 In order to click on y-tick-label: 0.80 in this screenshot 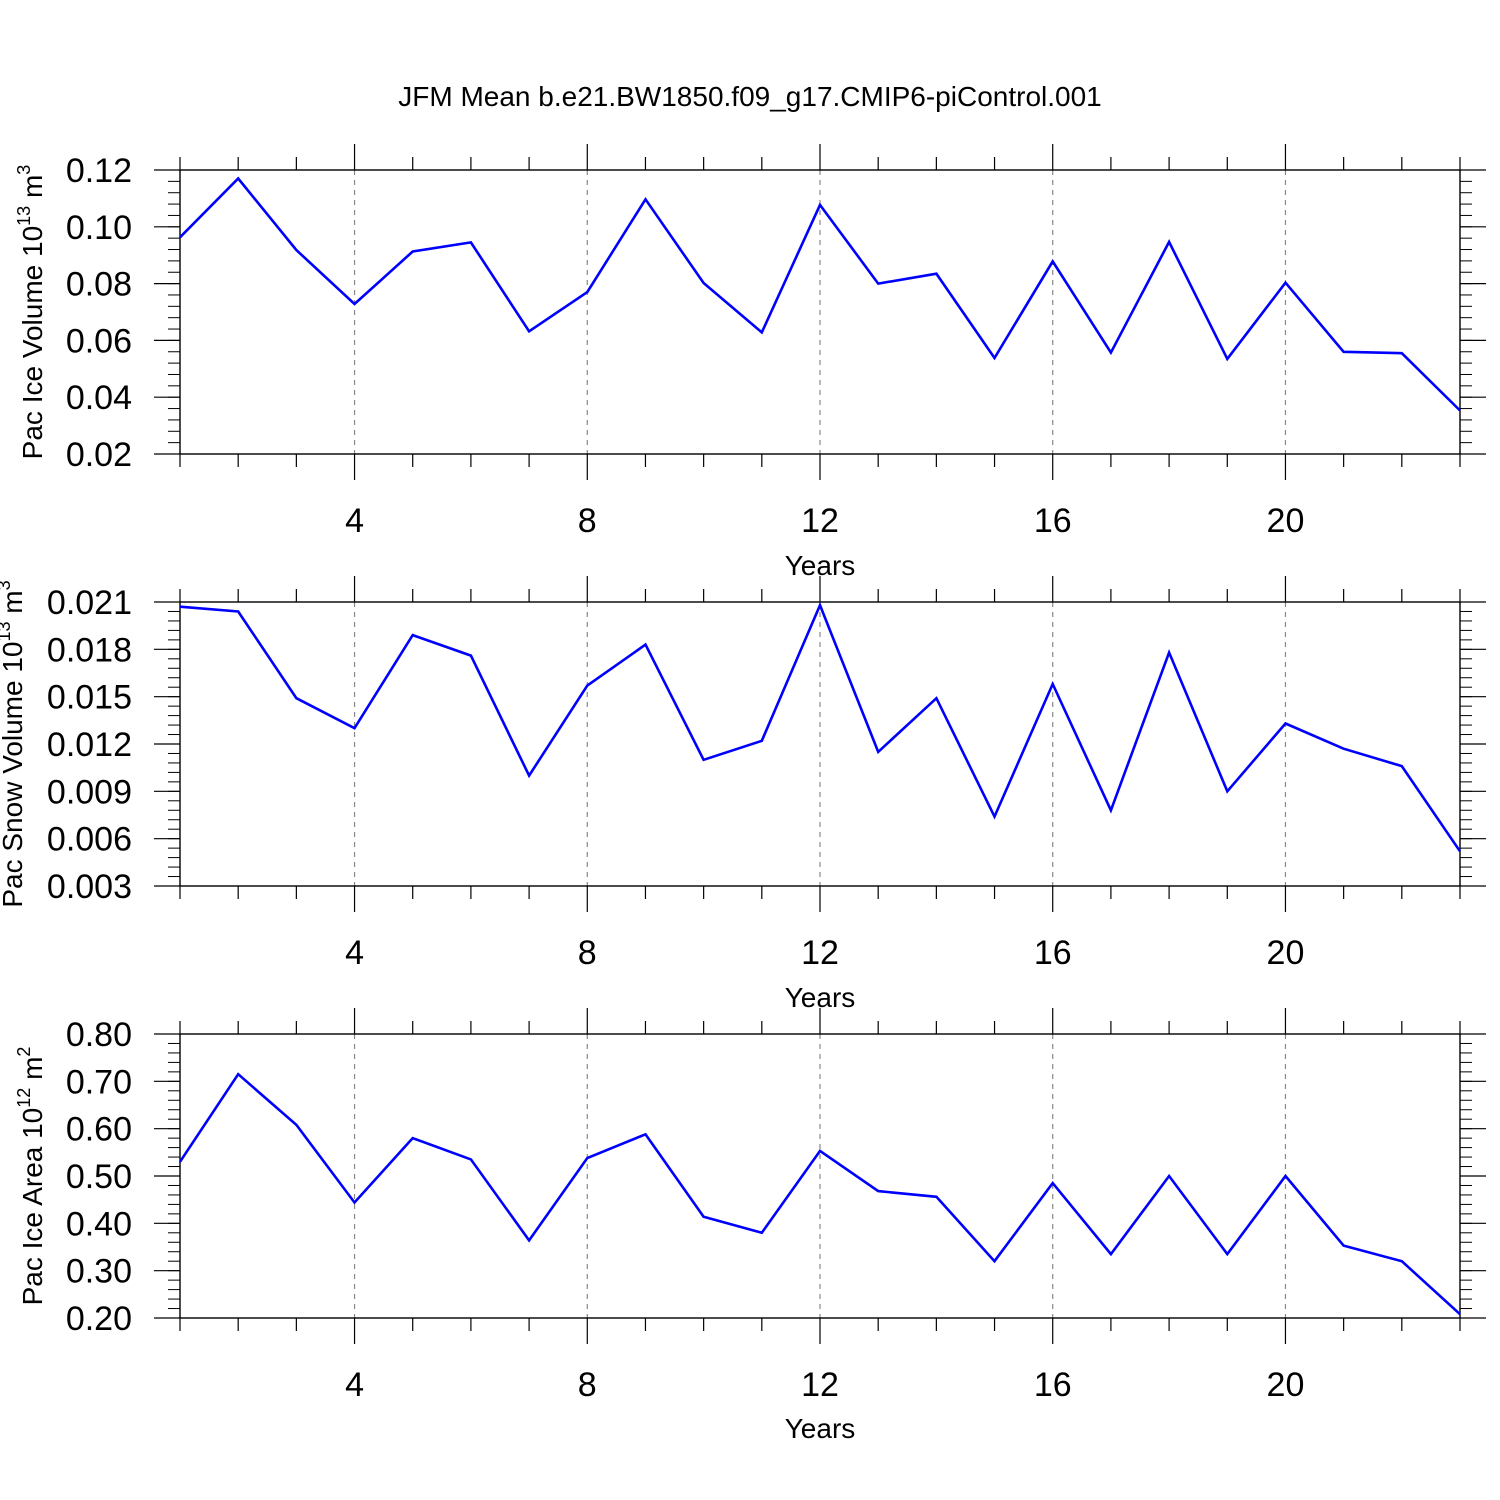, I will do `click(99, 1035)`.